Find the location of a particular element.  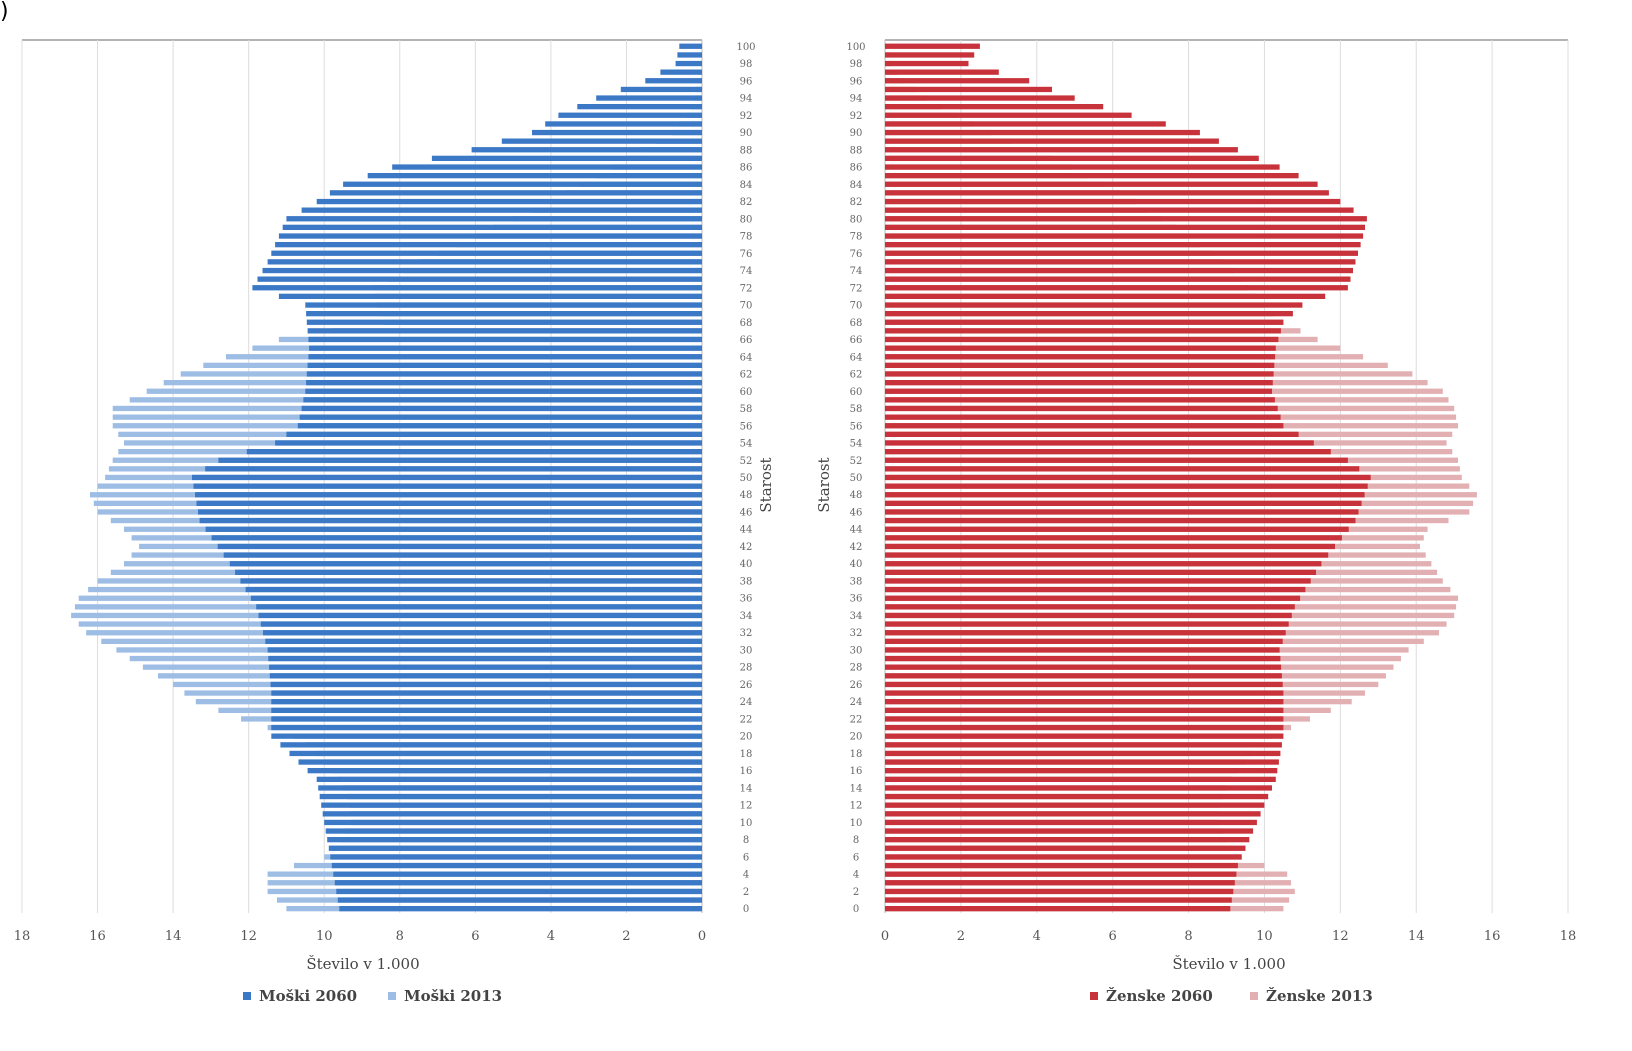

x-tick-label: 10 is located at coordinates (324, 936).